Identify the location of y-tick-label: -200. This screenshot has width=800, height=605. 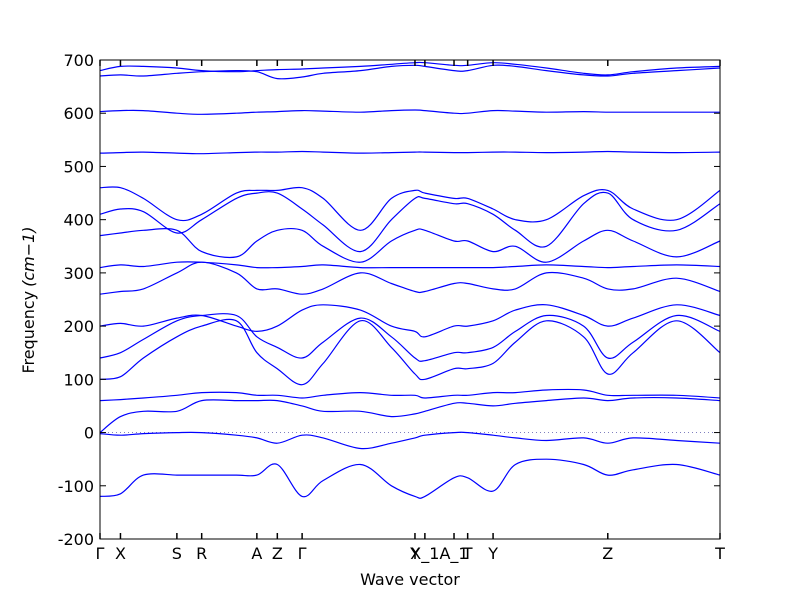
(76, 539).